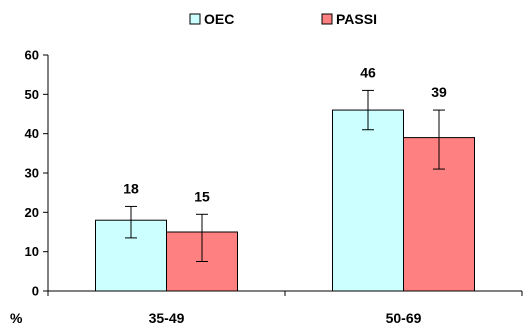  I want to click on data-label: 15, so click(202, 196).